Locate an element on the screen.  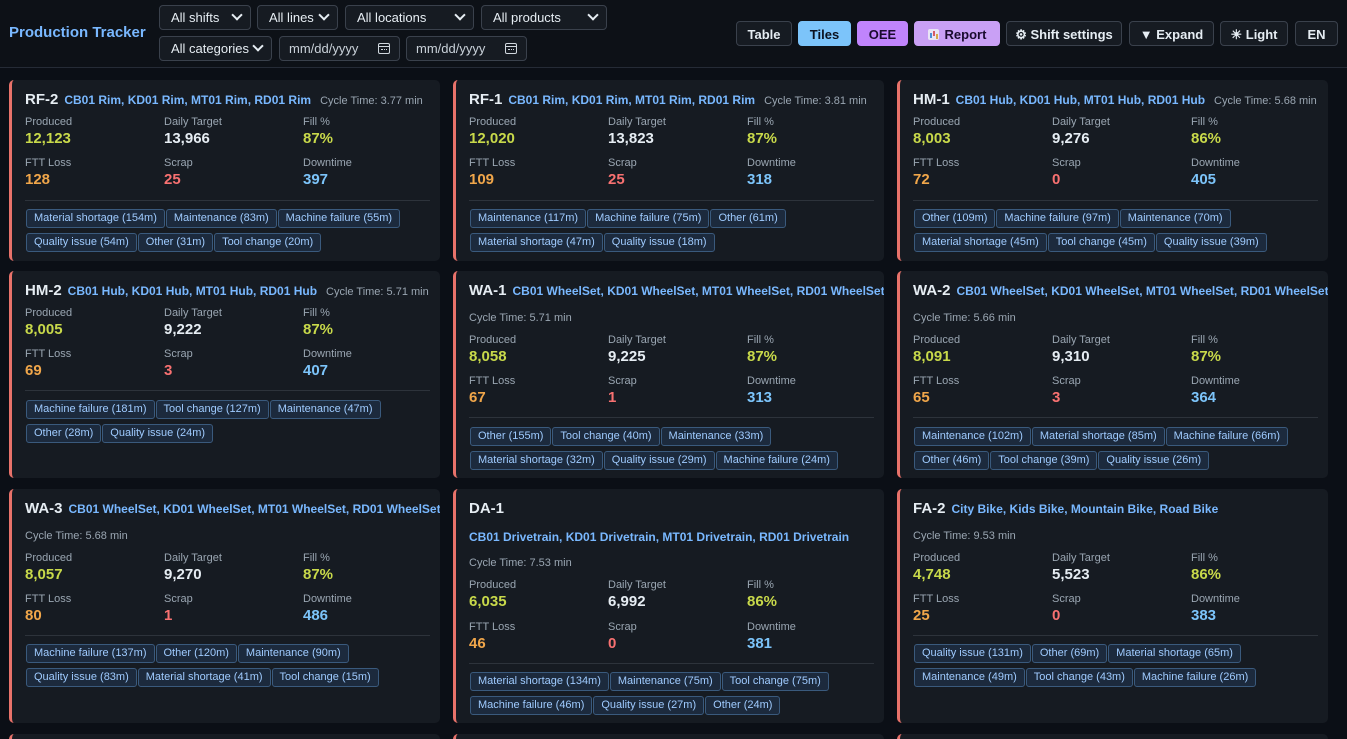
reason-tag: Quality issue (131m) is located at coordinates (972, 653).